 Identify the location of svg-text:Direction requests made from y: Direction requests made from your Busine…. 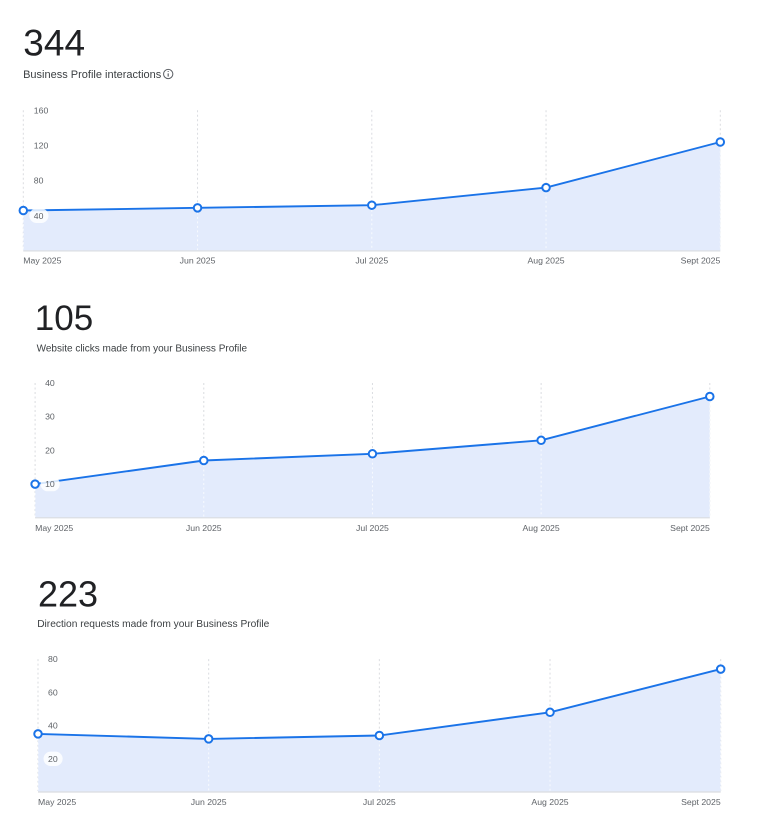
(153, 624).